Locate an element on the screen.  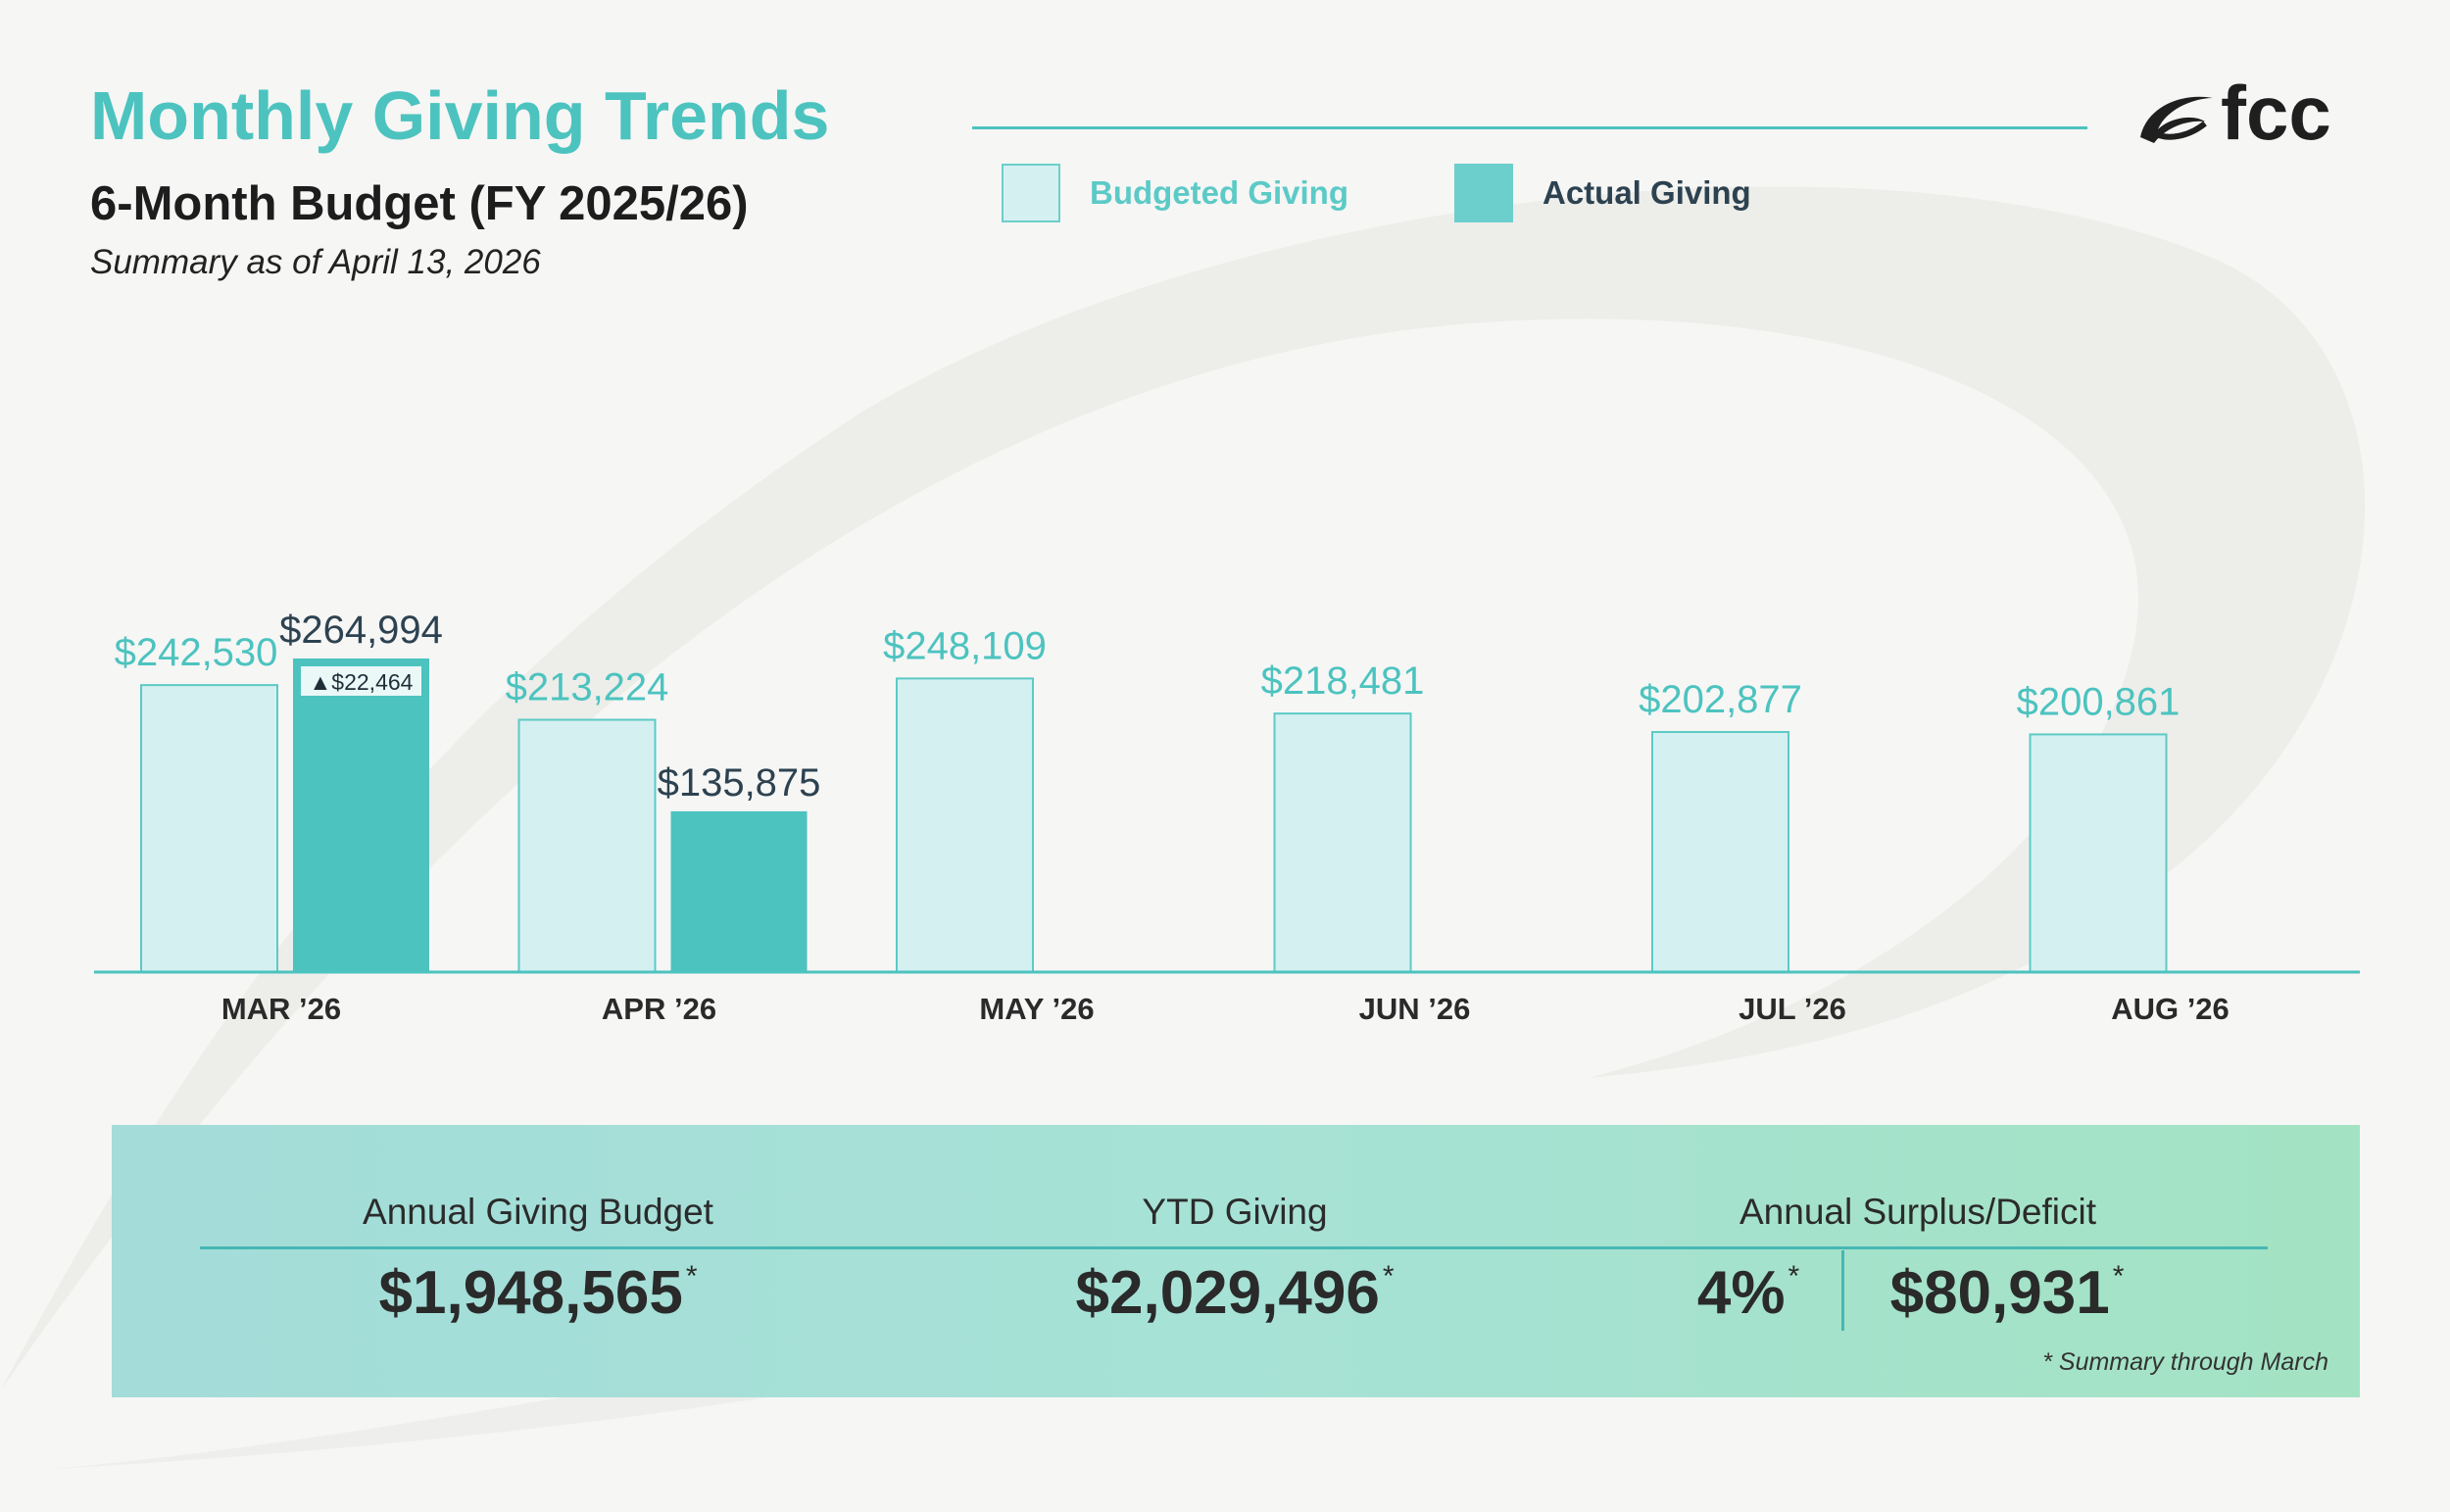
variance-badge is located at coordinates (361, 681).